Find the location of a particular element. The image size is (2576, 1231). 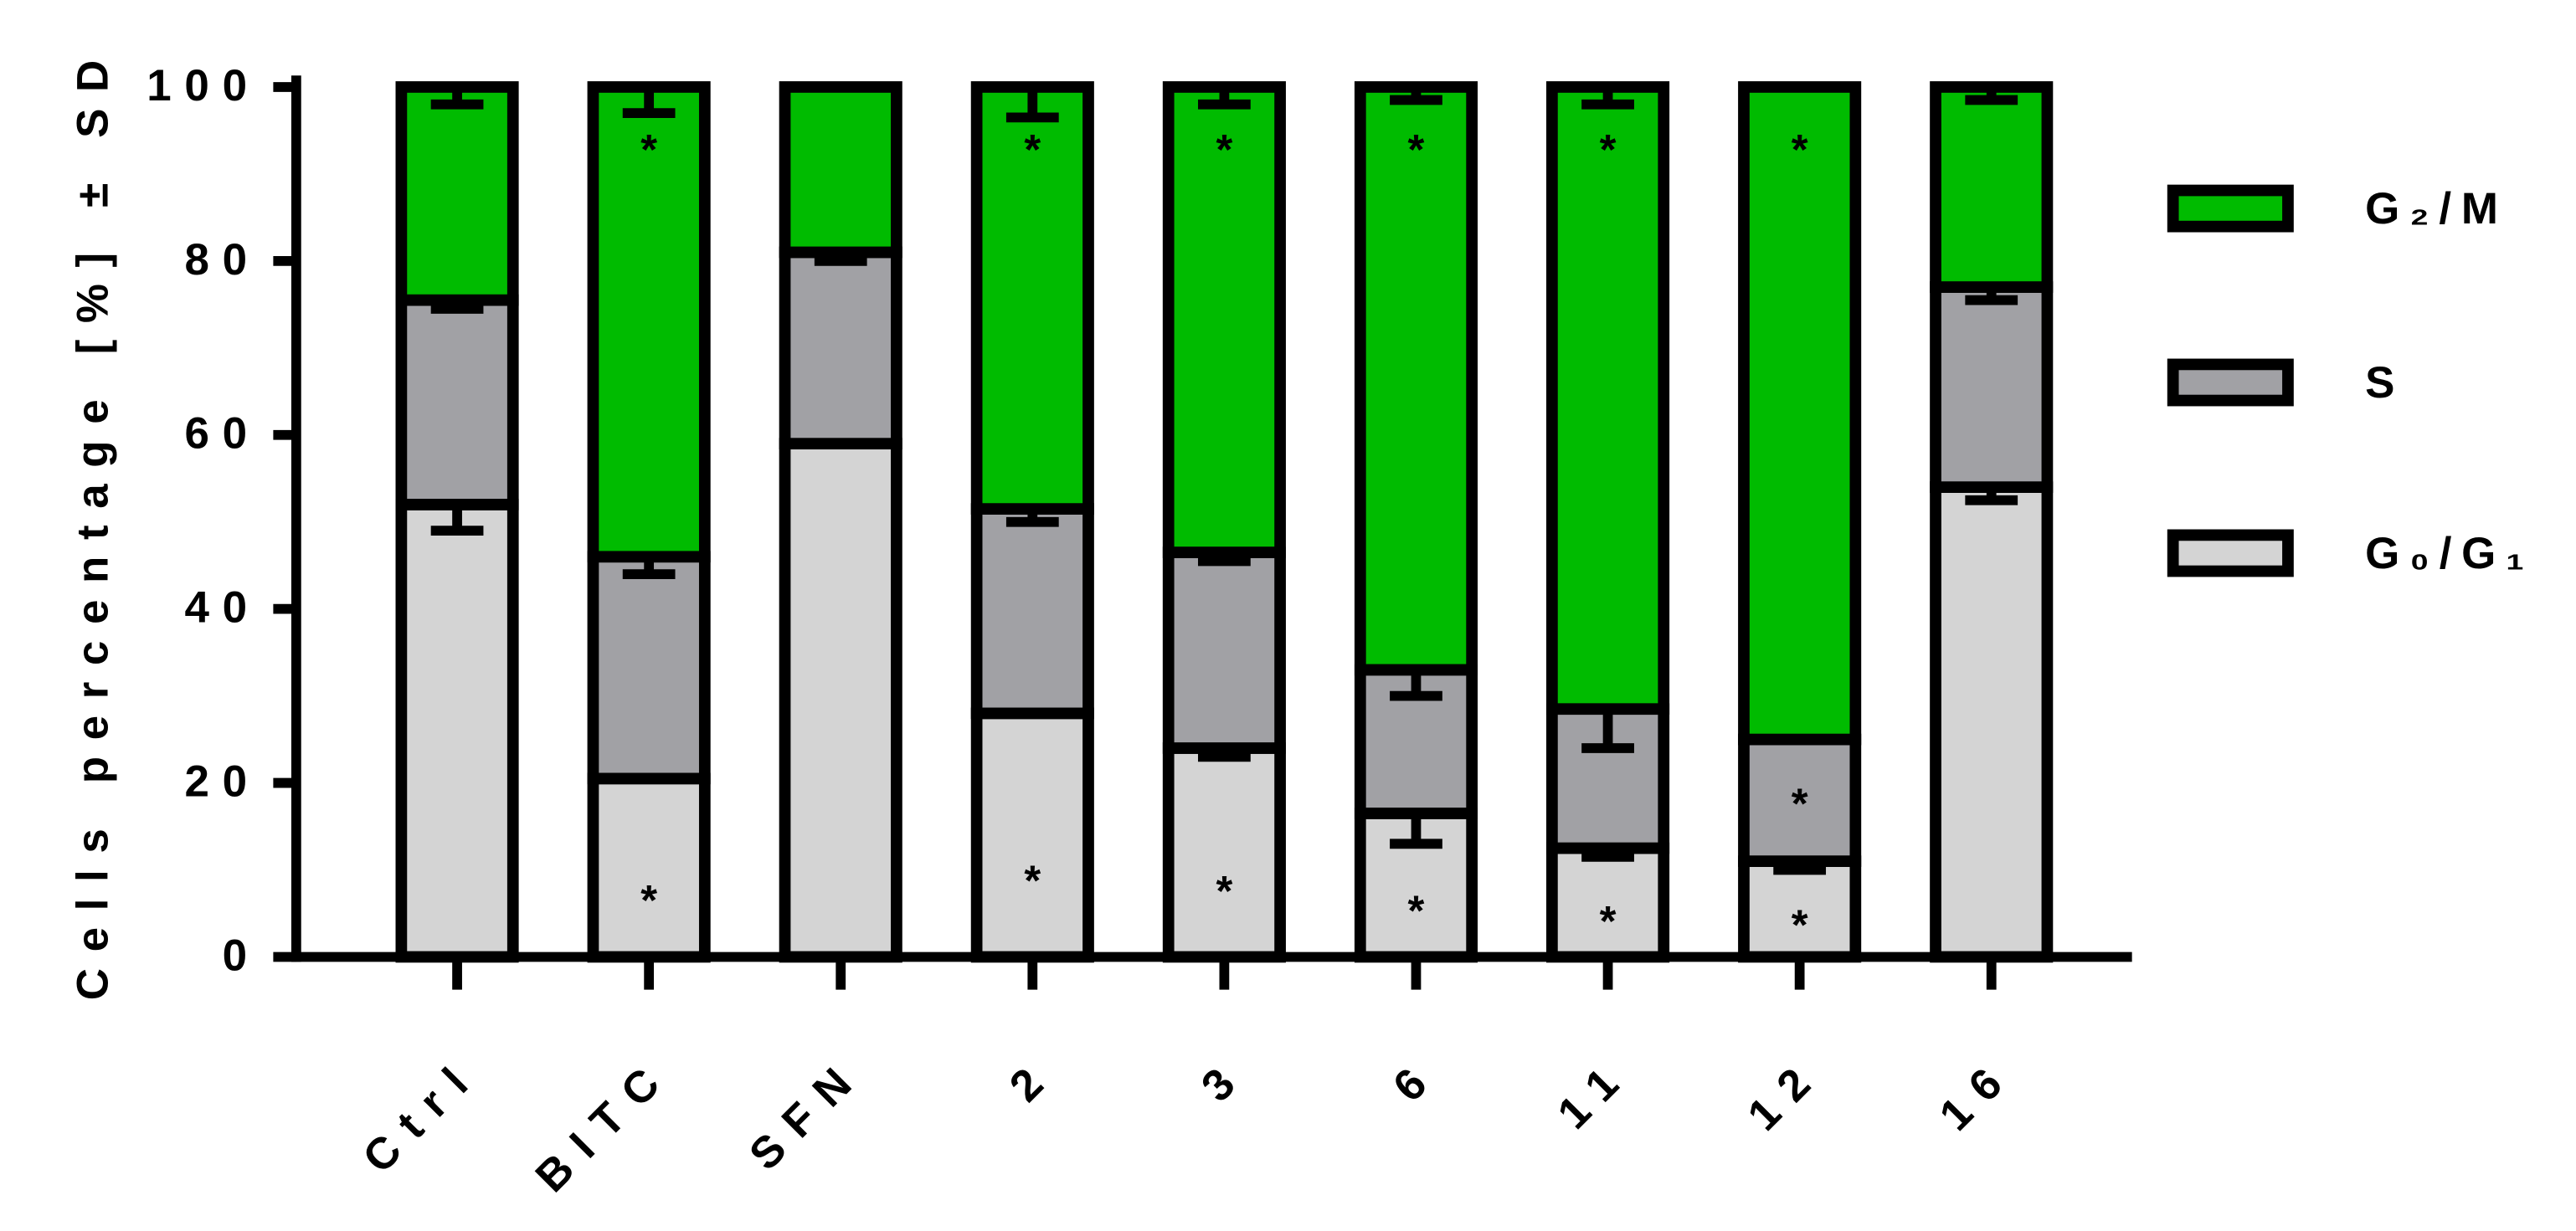

x-tick-label: BITC is located at coordinates (604, 1126).